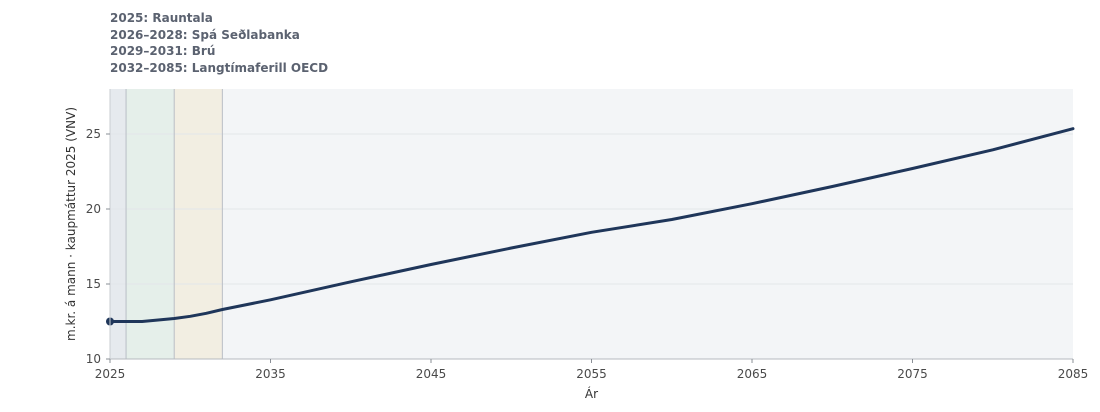 The height and width of the screenshot is (412, 1100). What do you see at coordinates (270, 374) in the screenshot?
I see `x-tick-label-2035: 2035` at bounding box center [270, 374].